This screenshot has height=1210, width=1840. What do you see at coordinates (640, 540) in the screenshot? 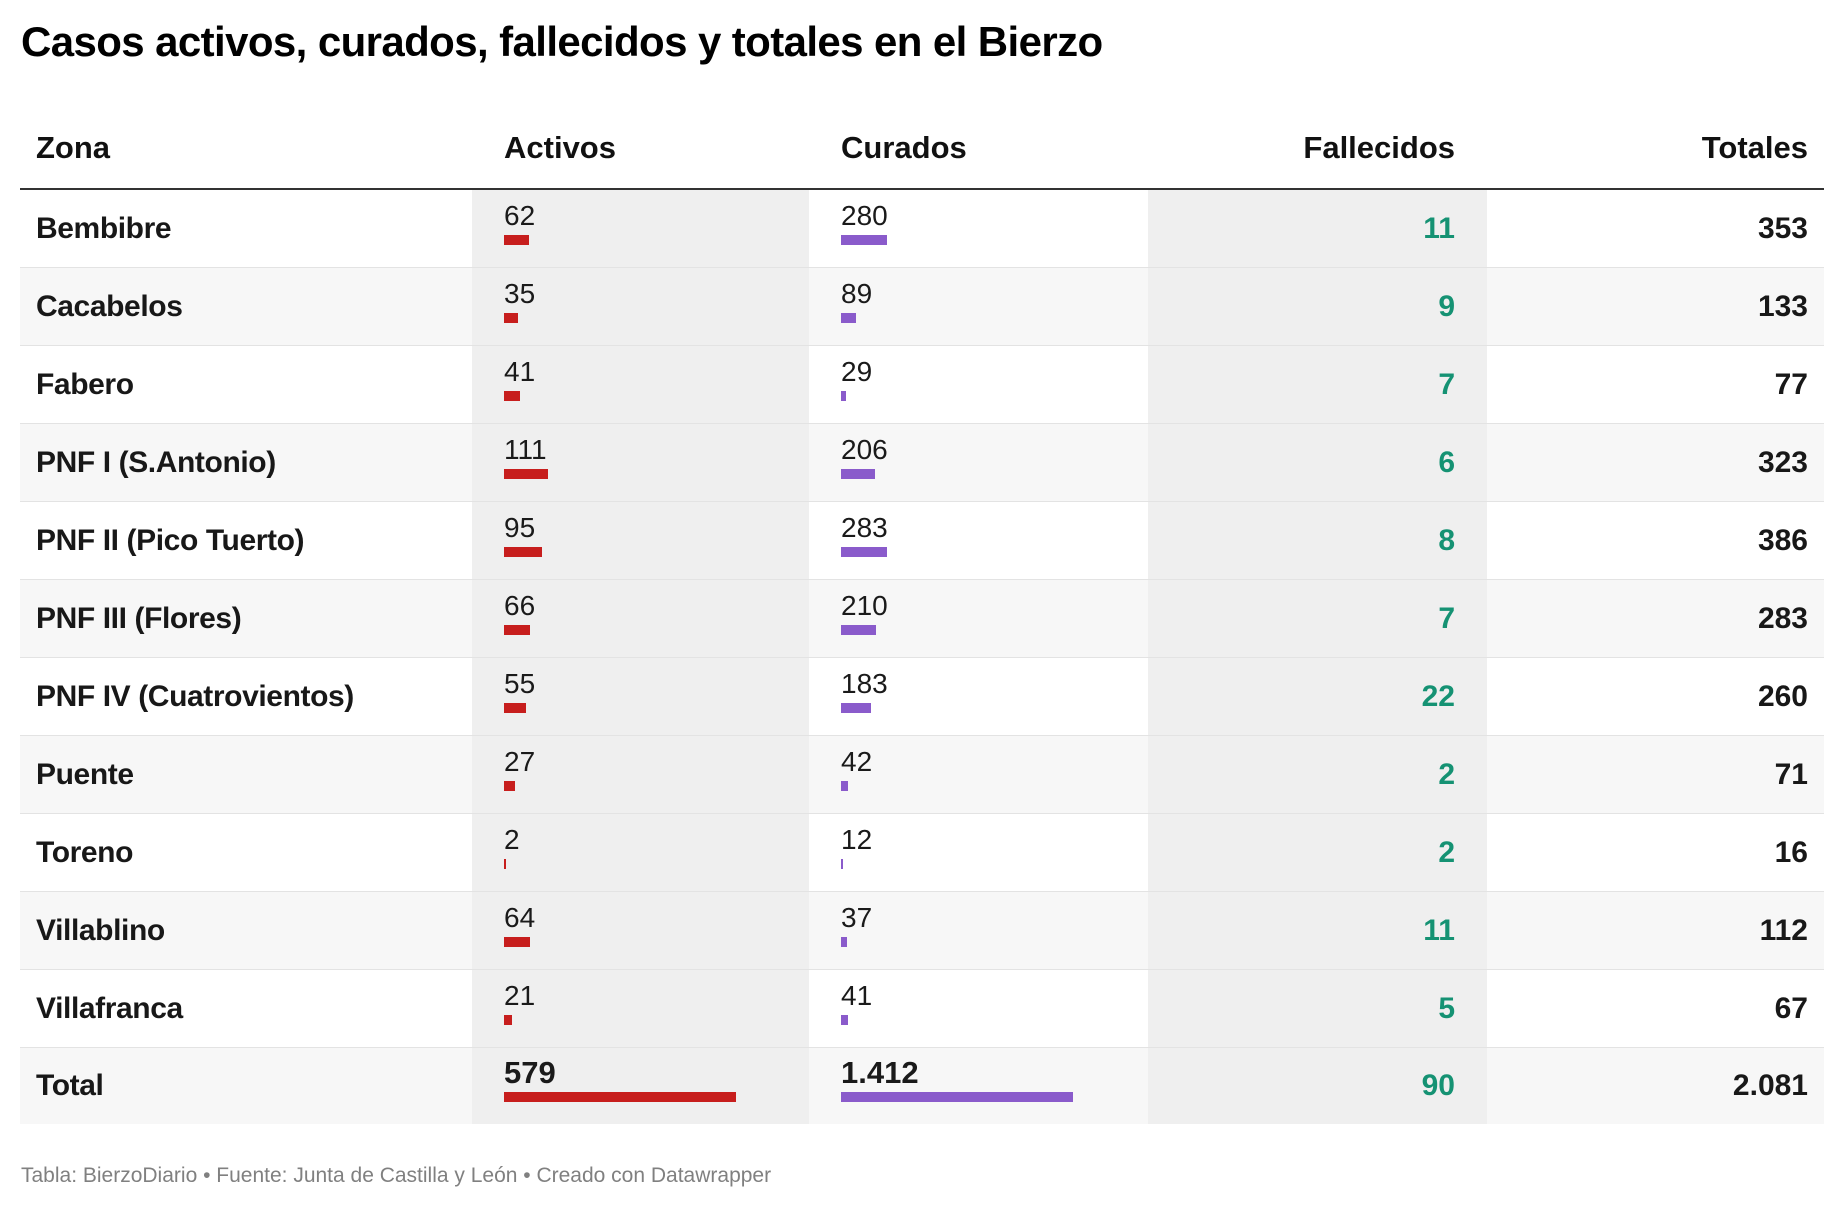
I see `cell-activos: 95` at bounding box center [640, 540].